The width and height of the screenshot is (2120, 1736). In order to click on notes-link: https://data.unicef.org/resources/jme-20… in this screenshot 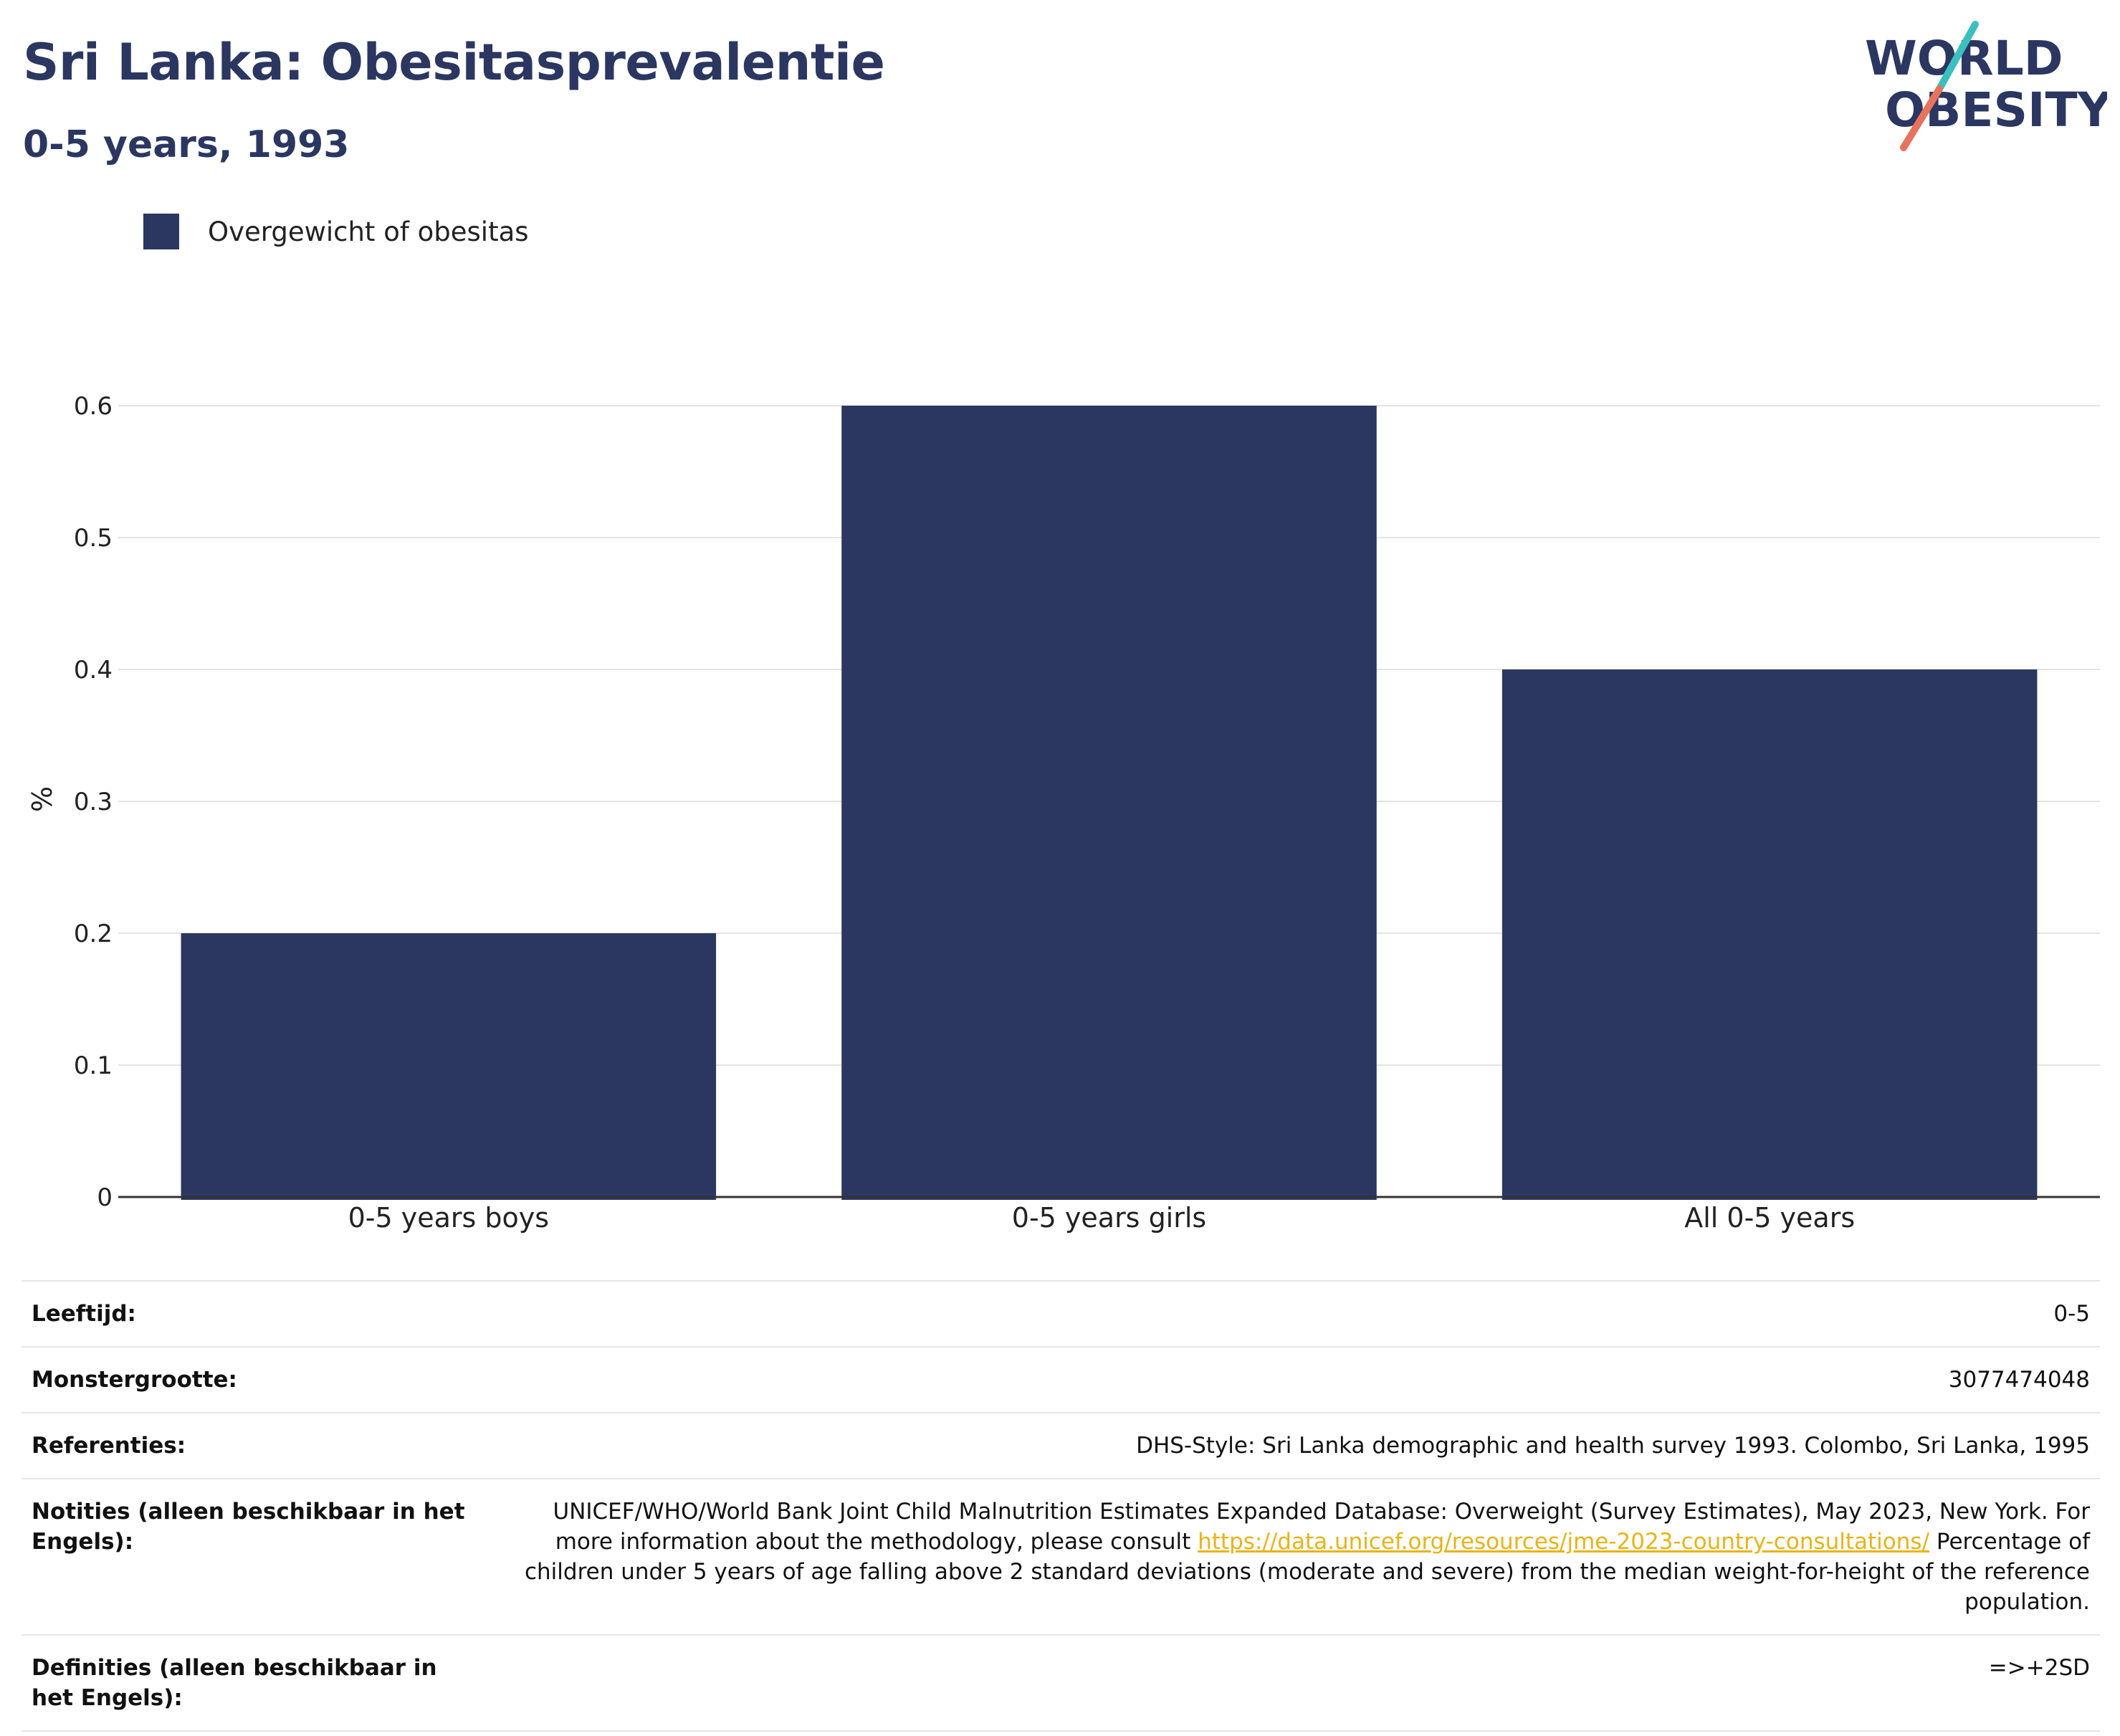, I will do `click(1564, 1542)`.